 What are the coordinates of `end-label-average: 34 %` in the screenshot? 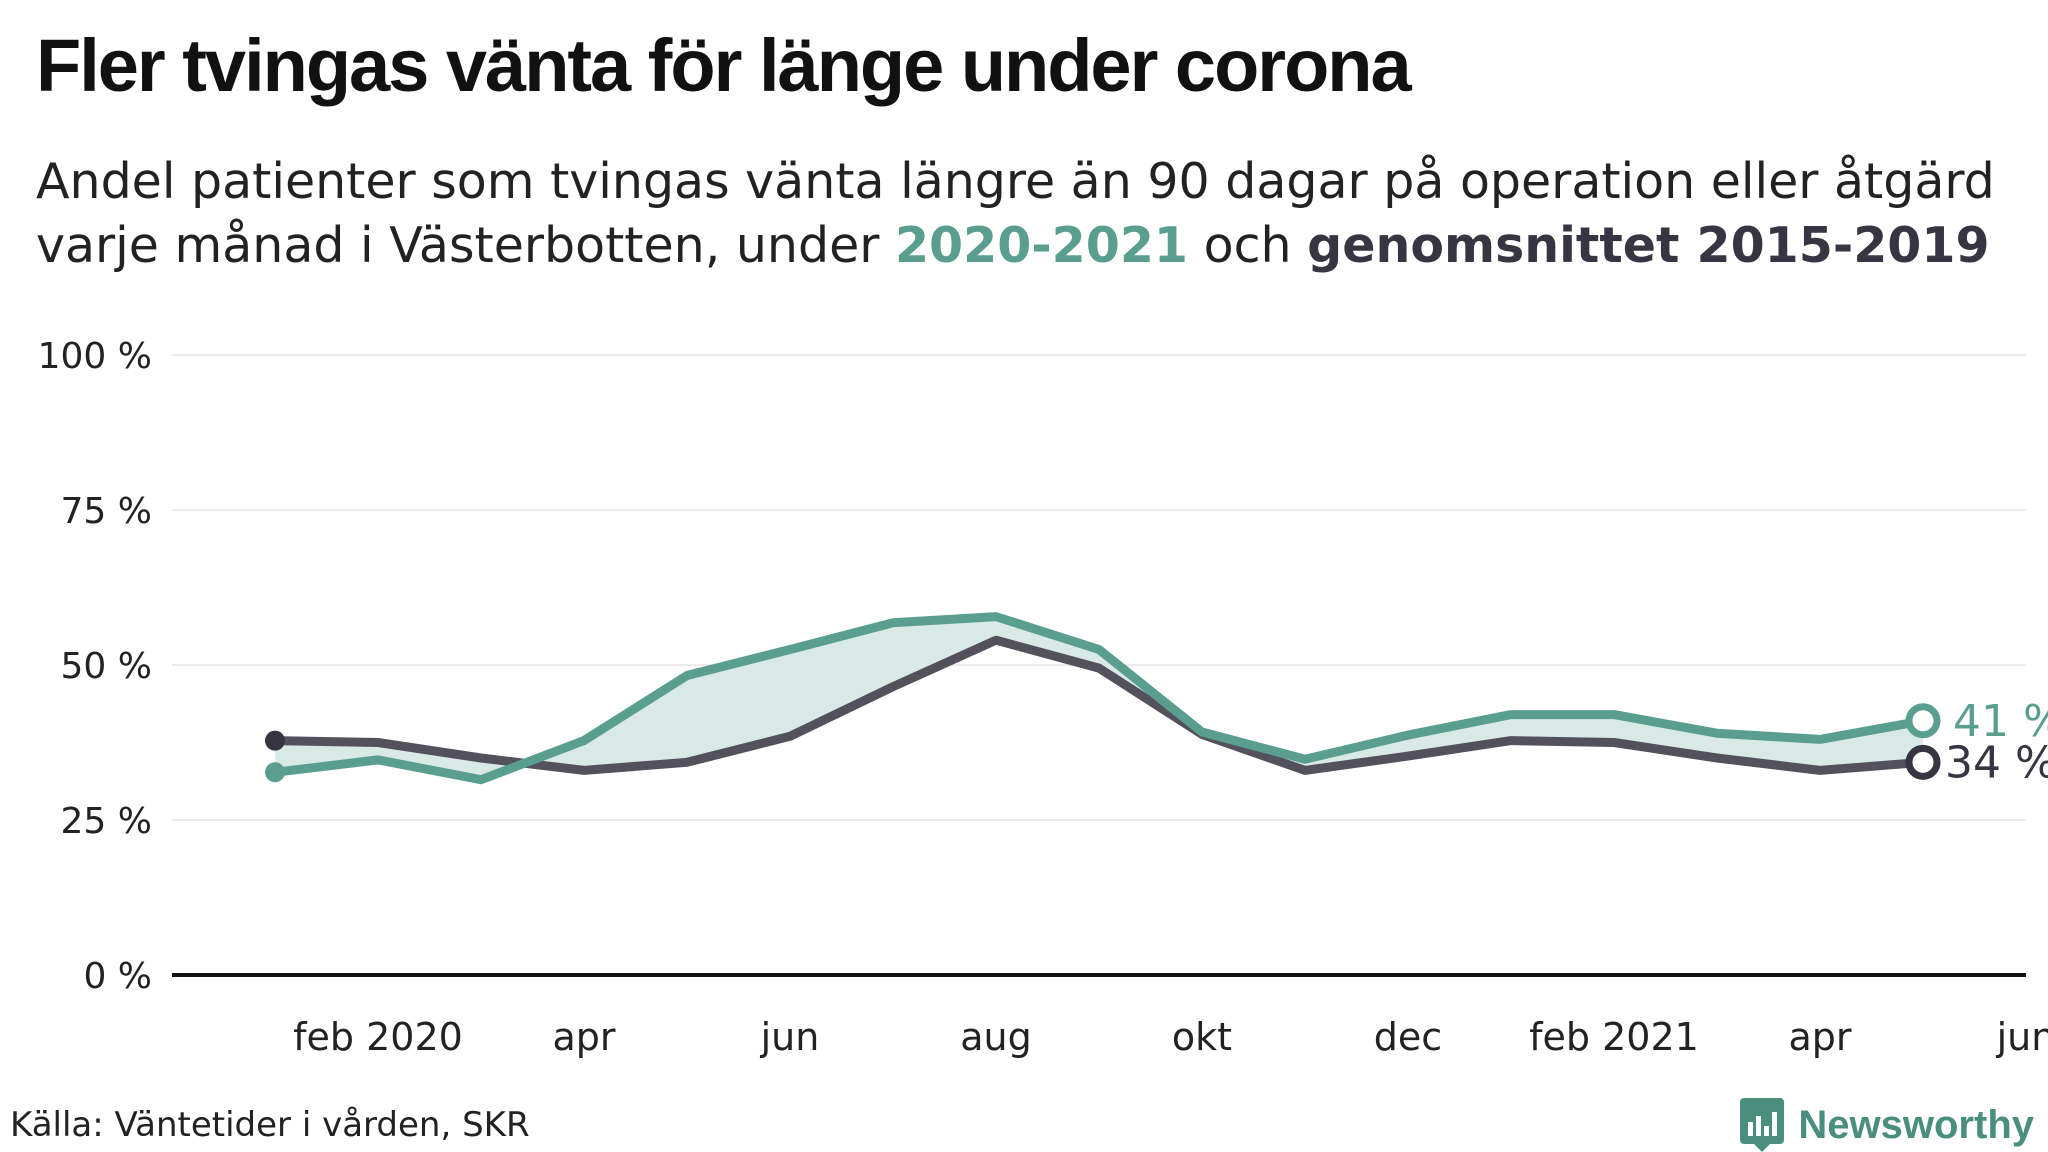 It's located at (1996, 762).